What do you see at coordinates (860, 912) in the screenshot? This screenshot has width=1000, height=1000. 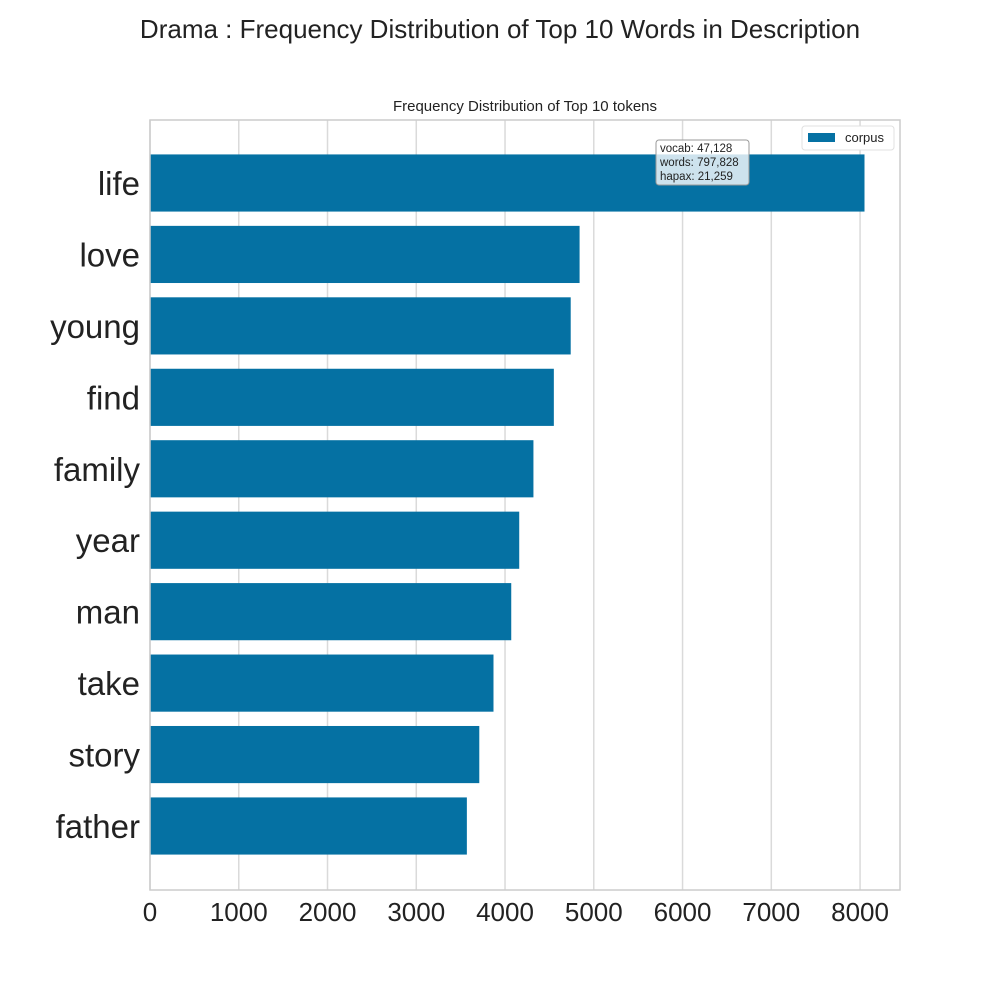 I see `x-tick-label: 8000` at bounding box center [860, 912].